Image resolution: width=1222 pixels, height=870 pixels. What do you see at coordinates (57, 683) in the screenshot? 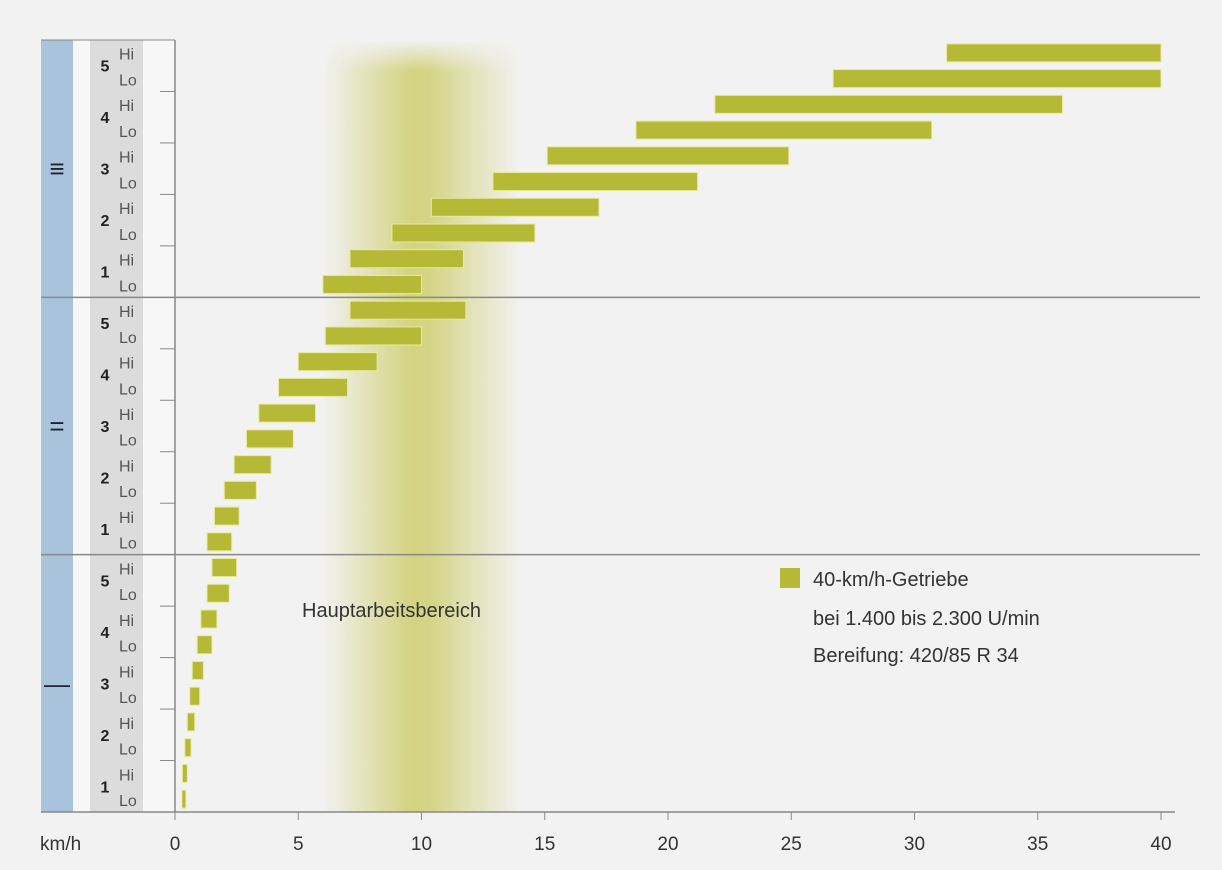
I see `group-label-I: —` at bounding box center [57, 683].